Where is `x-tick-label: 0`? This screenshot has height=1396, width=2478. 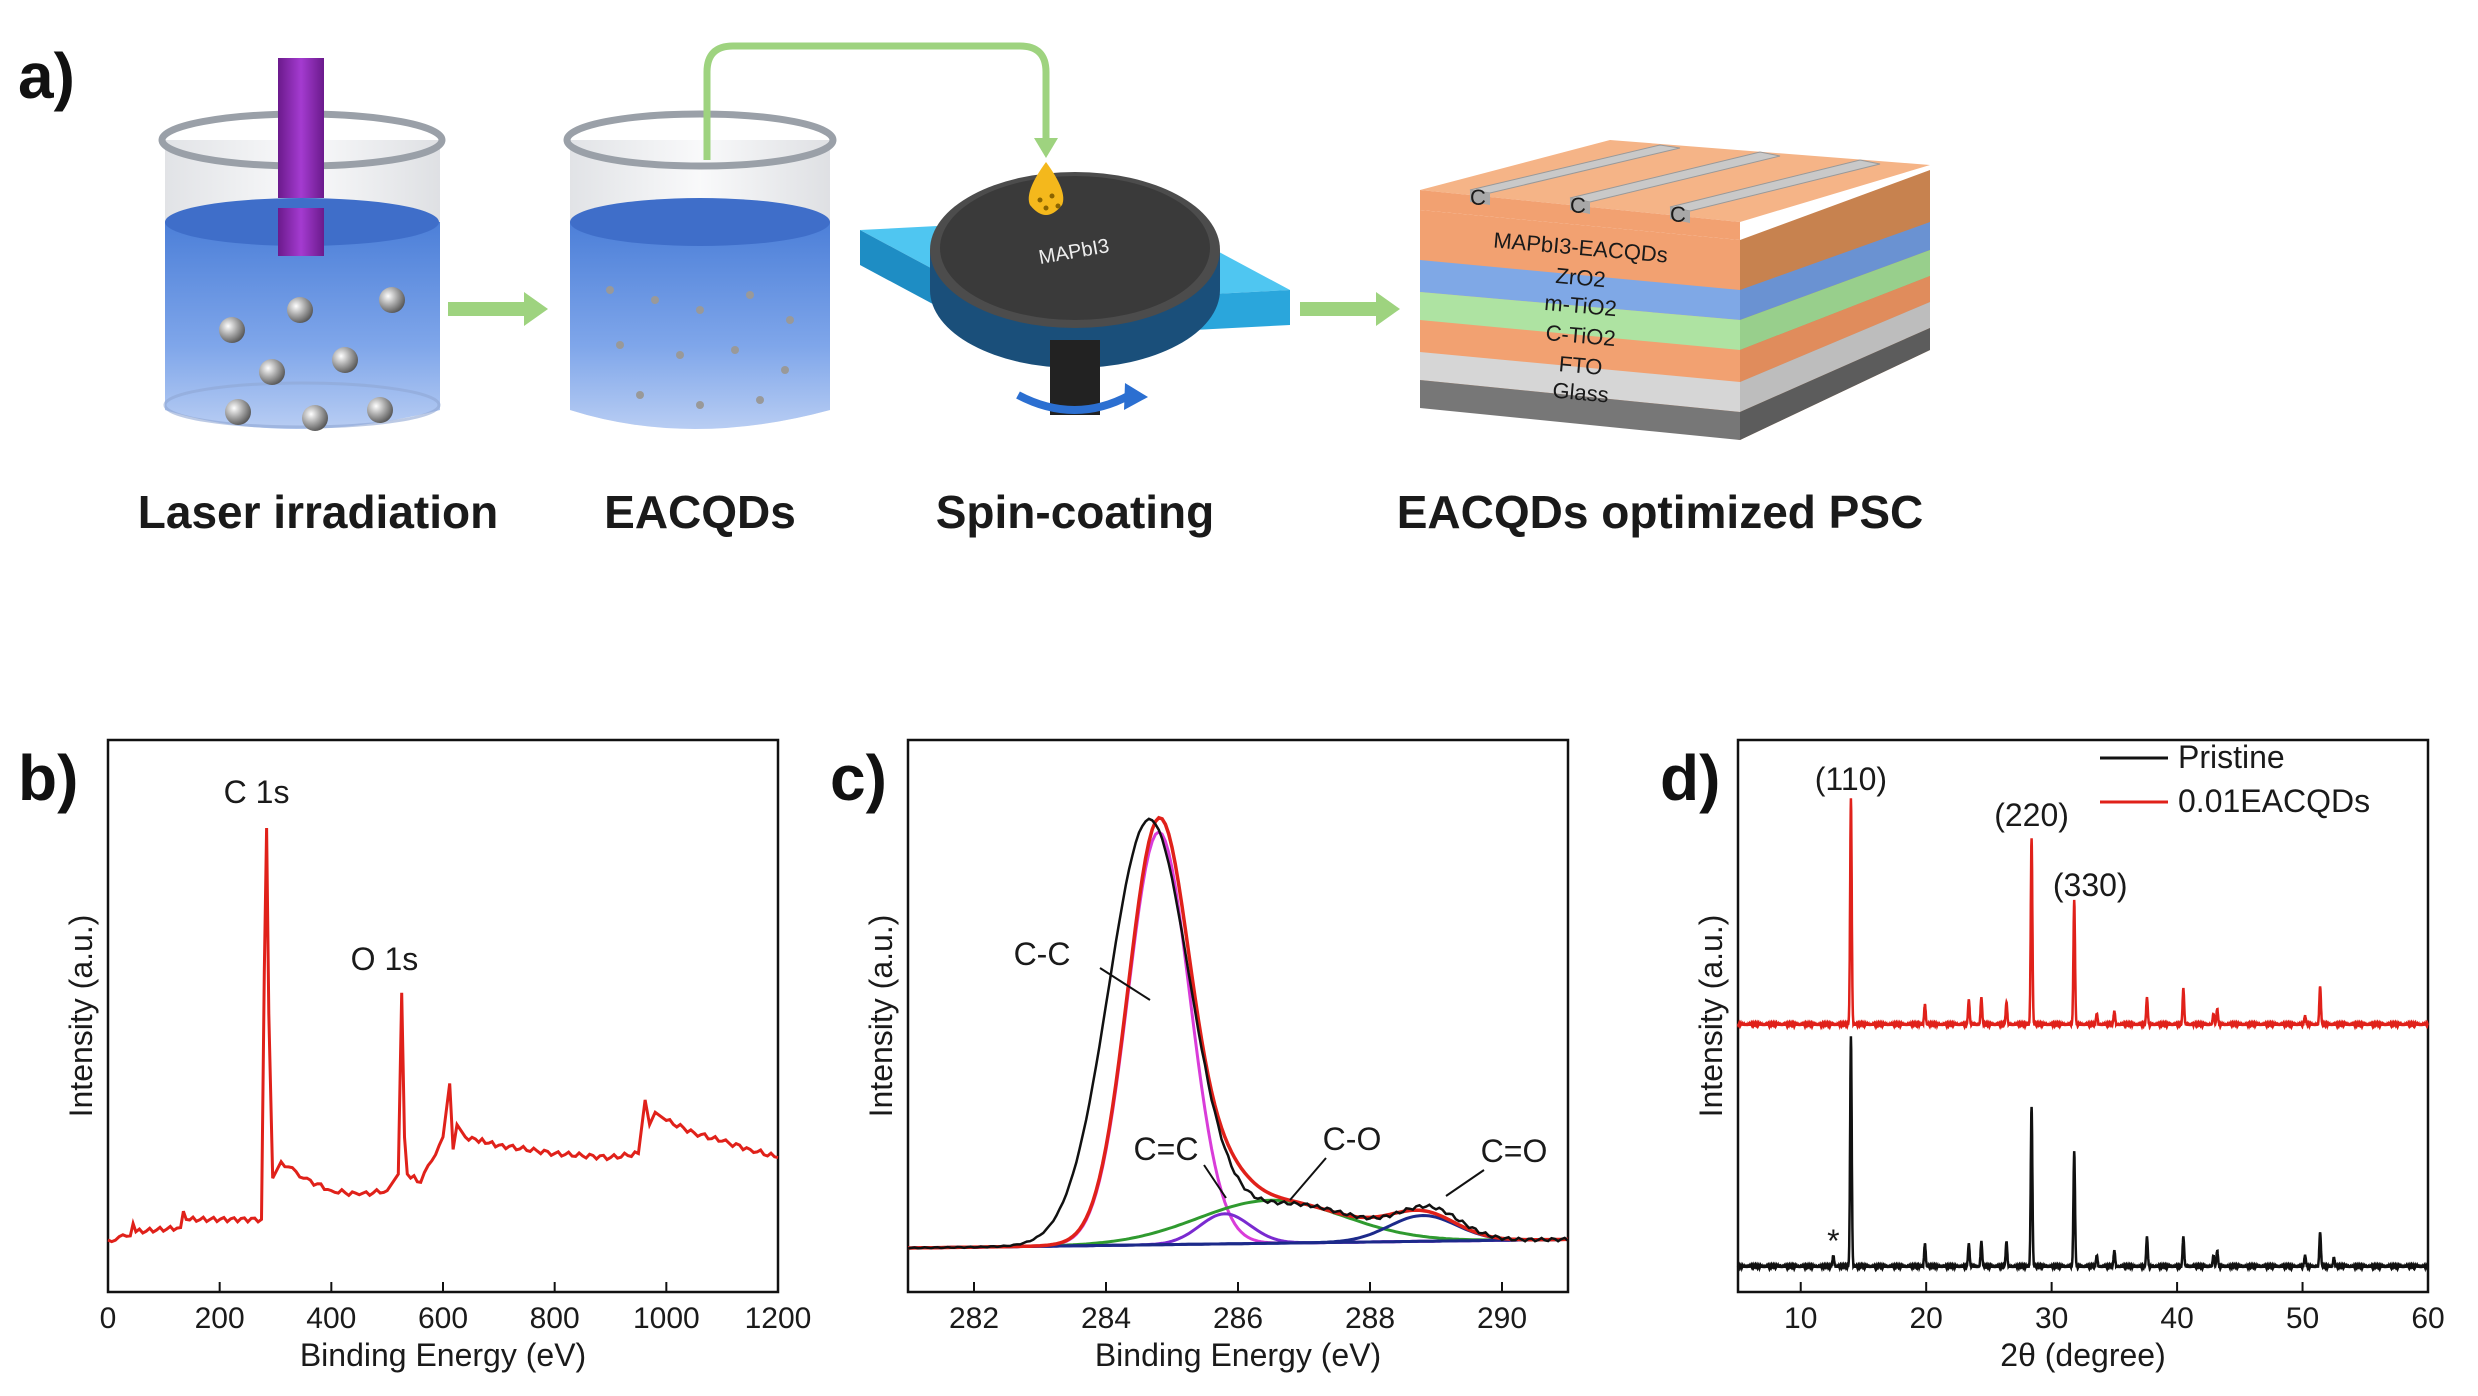 x-tick-label: 0 is located at coordinates (108, 1318).